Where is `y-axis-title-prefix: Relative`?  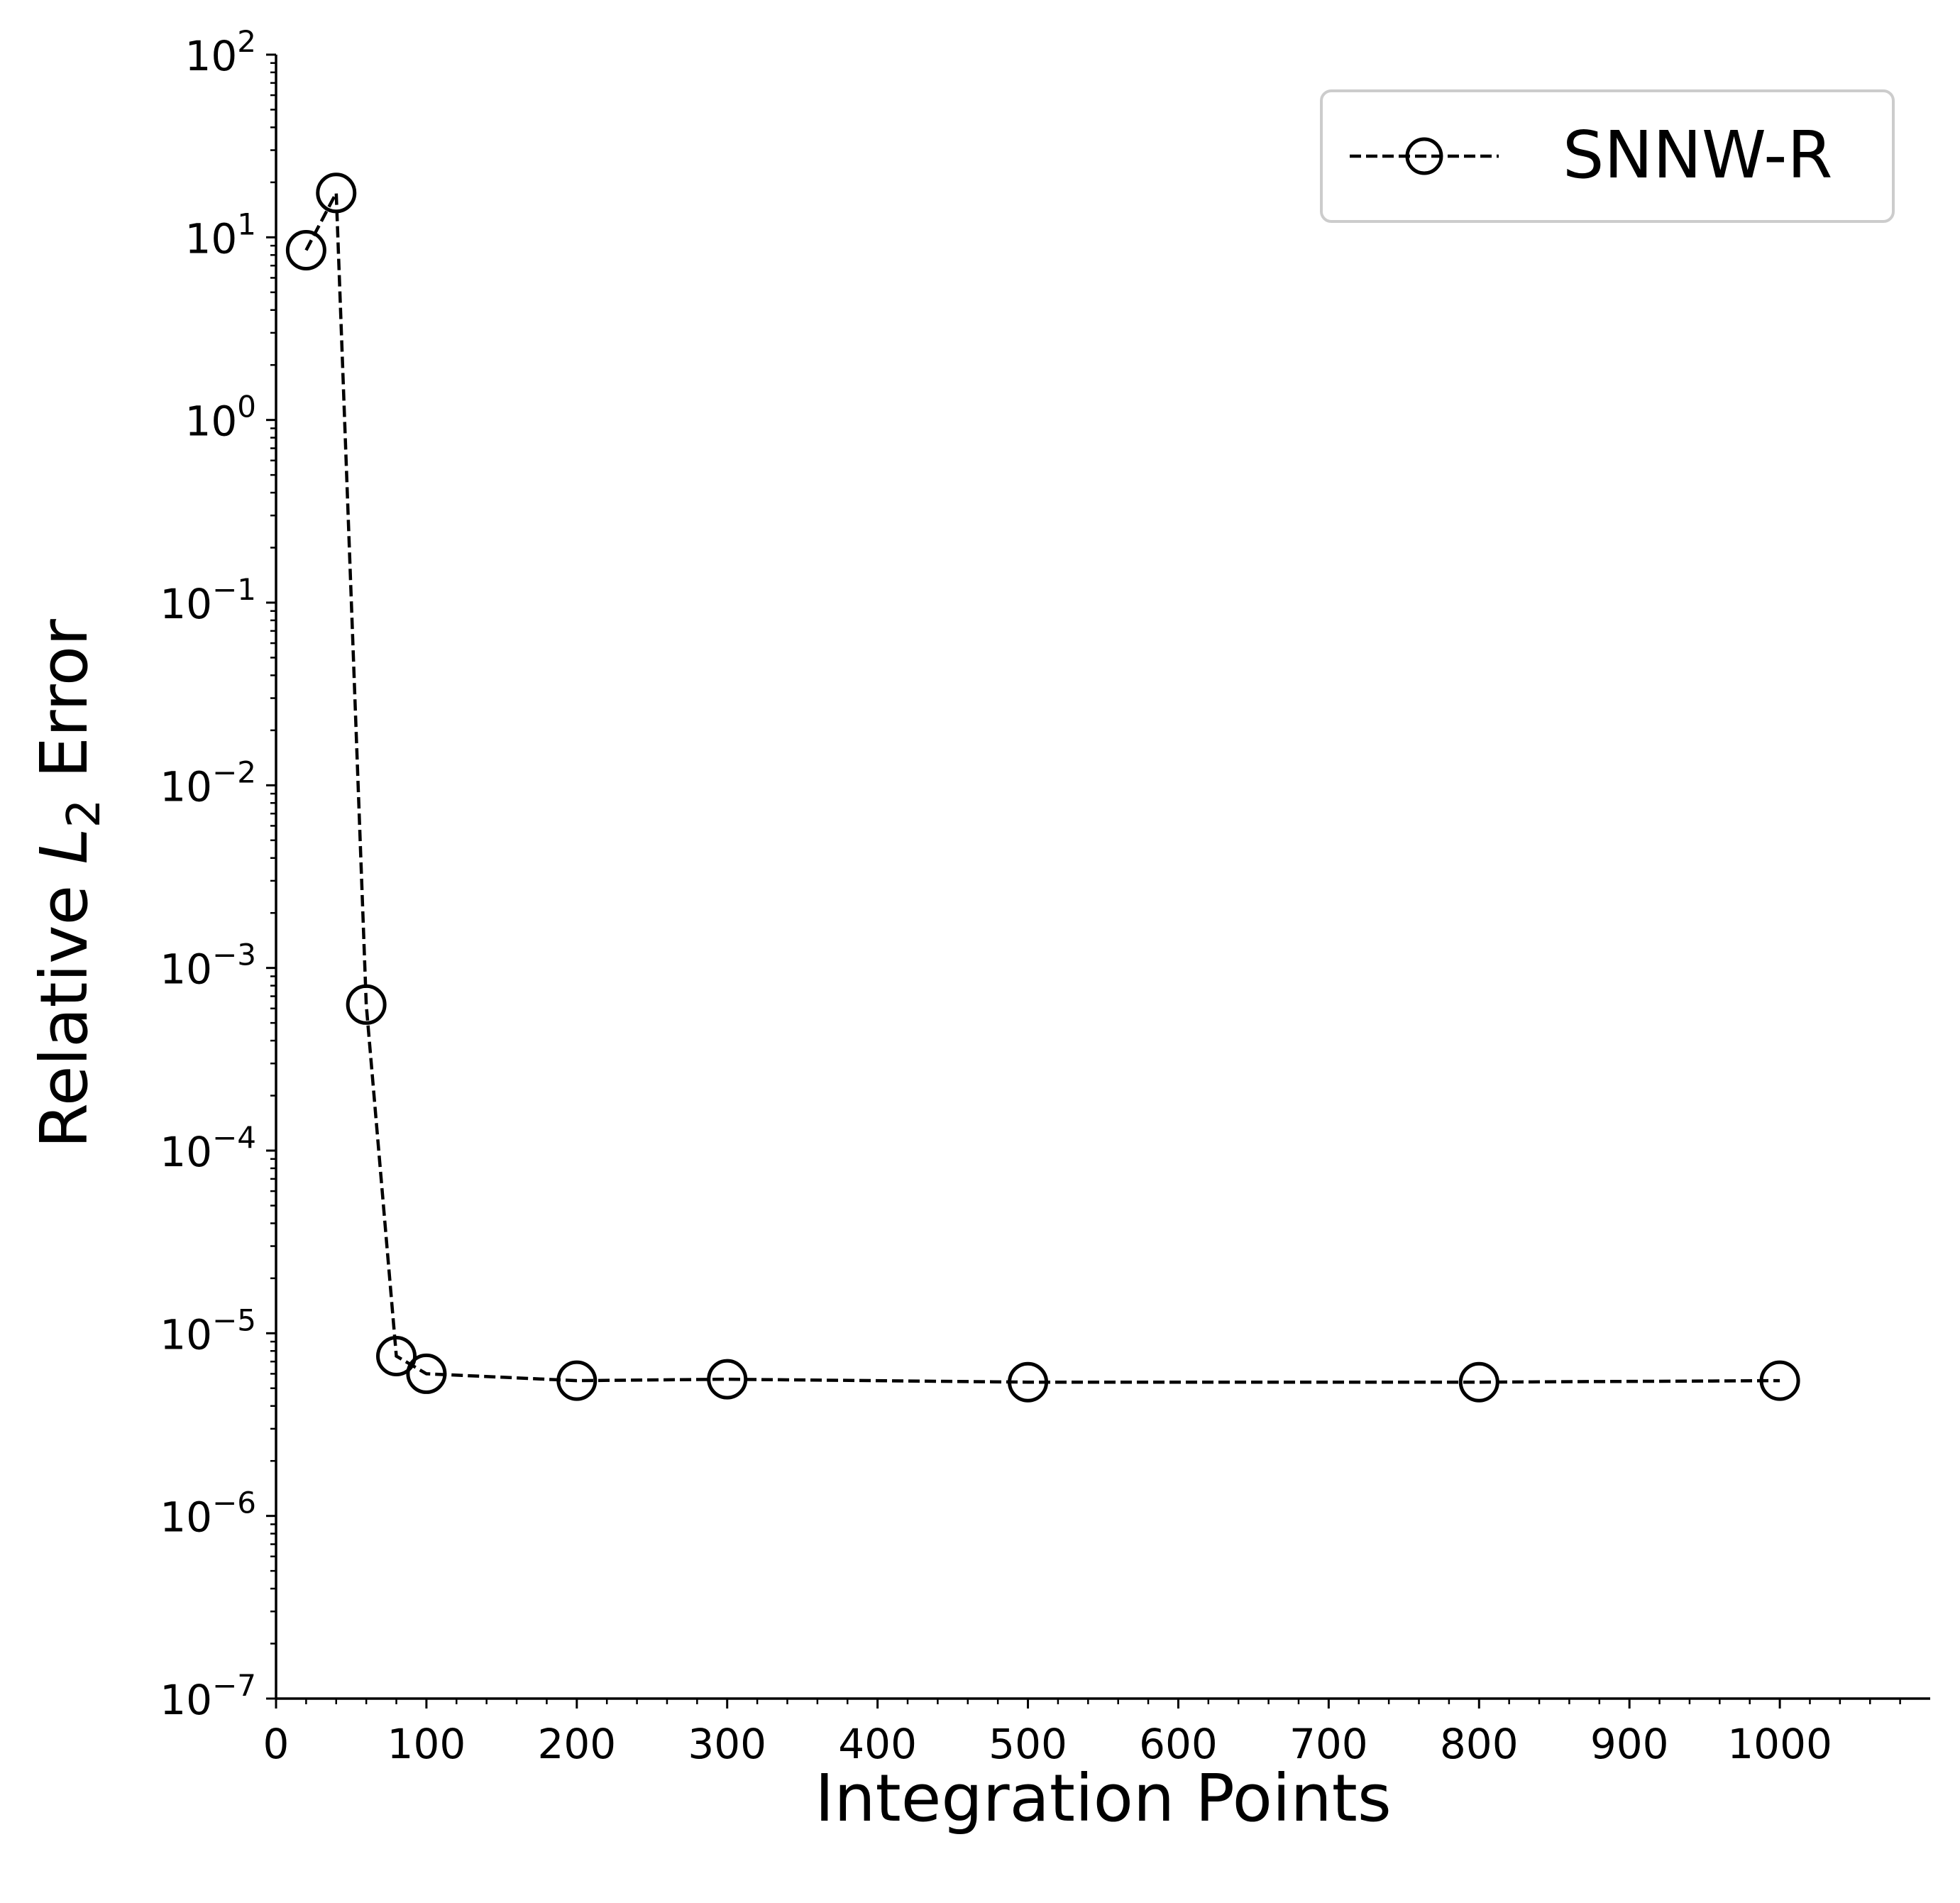
y-axis-title-prefix: Relative is located at coordinates (64, 1006).